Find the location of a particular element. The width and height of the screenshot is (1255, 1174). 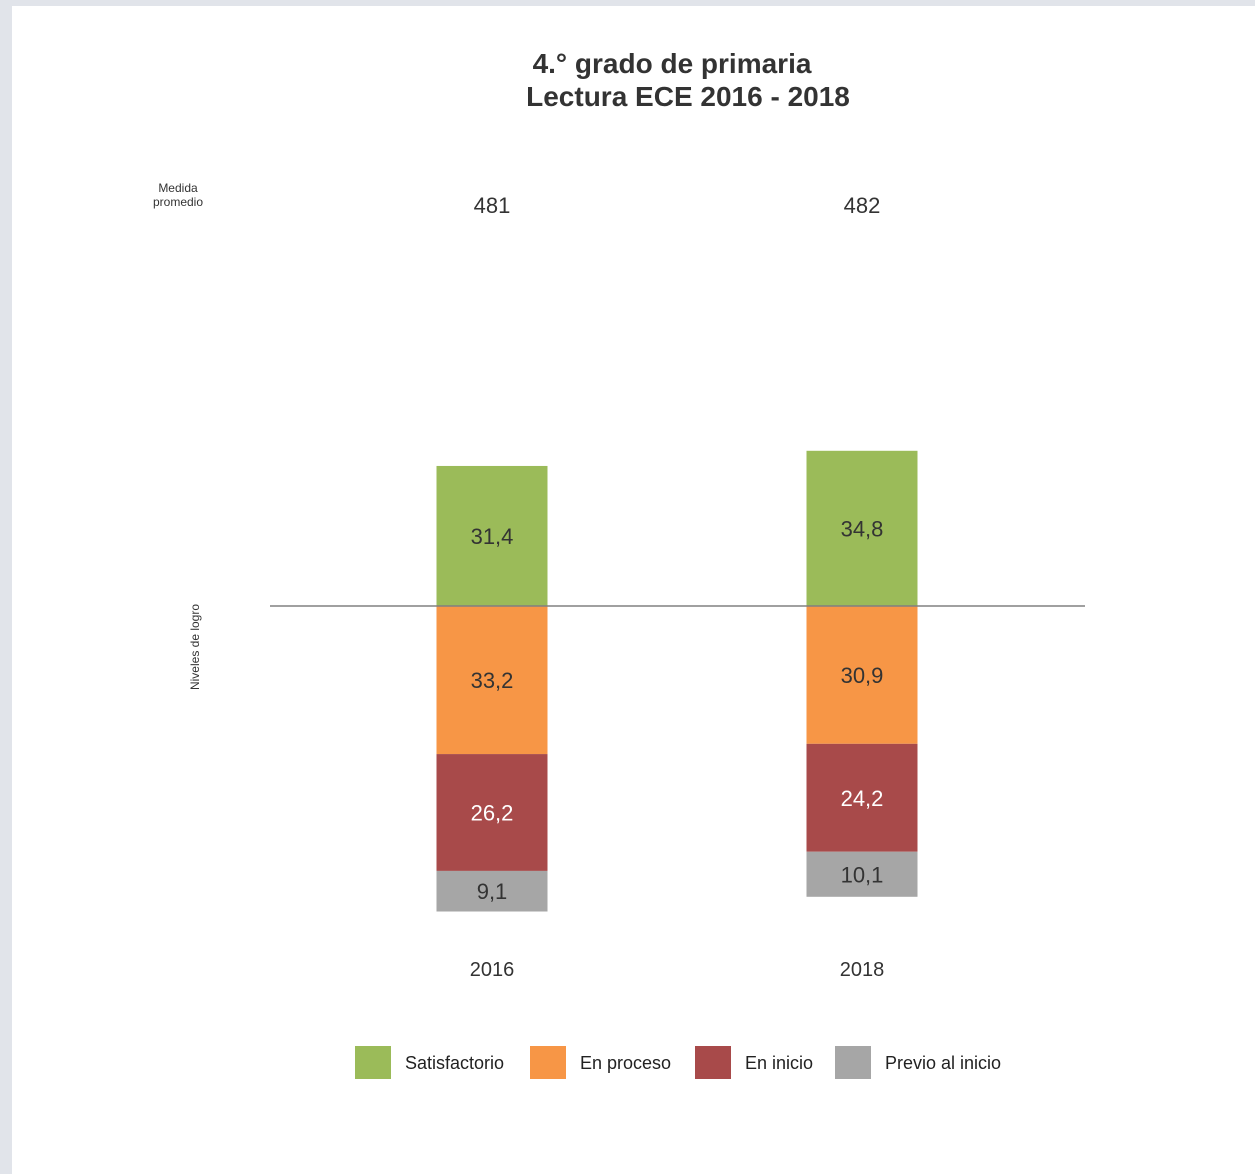

data-label-en-inicio-2016: 26,2 is located at coordinates (492, 812).